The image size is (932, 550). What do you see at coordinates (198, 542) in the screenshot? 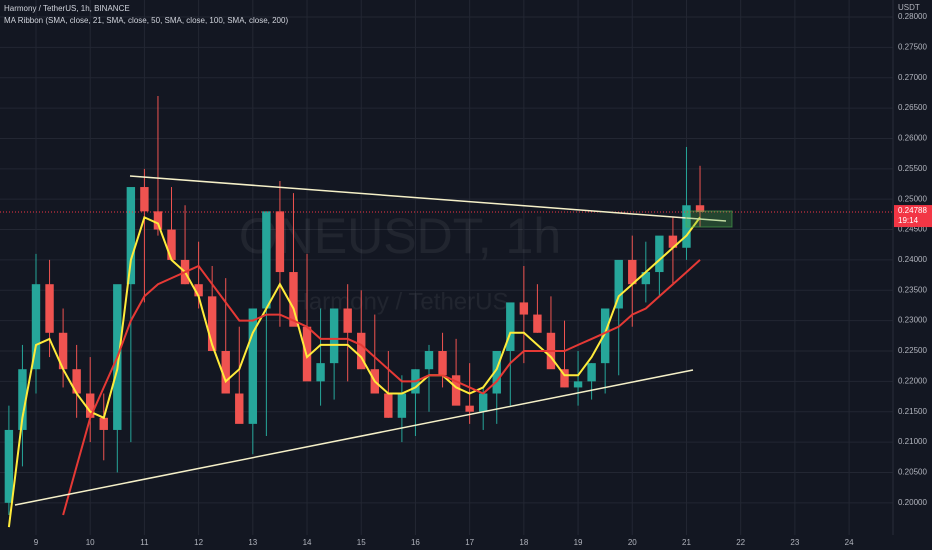
I see `x-tick-label: 12` at bounding box center [198, 542].